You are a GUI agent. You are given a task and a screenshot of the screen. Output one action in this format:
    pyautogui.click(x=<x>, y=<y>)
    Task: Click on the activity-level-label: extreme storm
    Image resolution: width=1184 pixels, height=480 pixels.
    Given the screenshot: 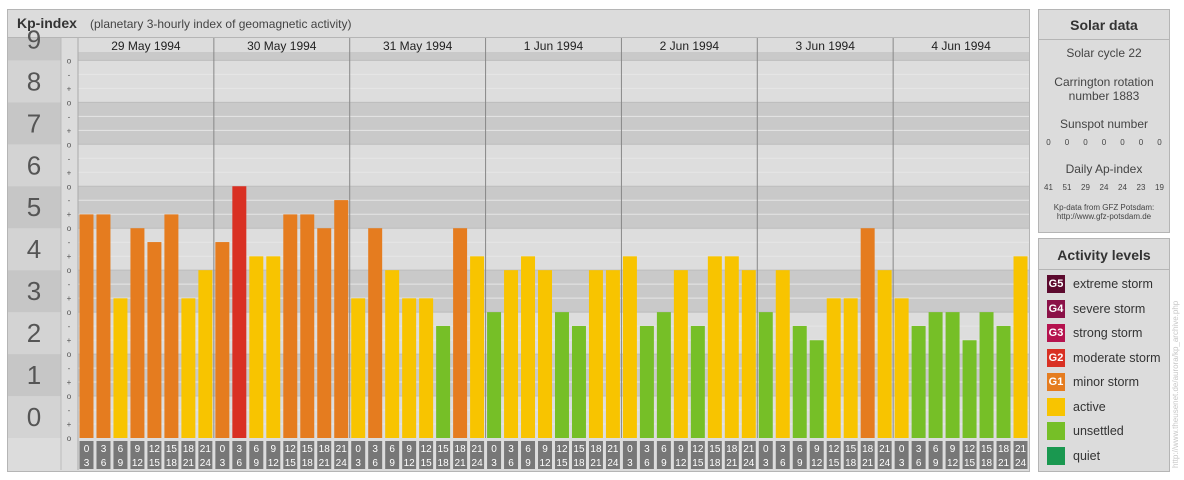 What is the action you would take?
    pyautogui.click(x=1113, y=284)
    